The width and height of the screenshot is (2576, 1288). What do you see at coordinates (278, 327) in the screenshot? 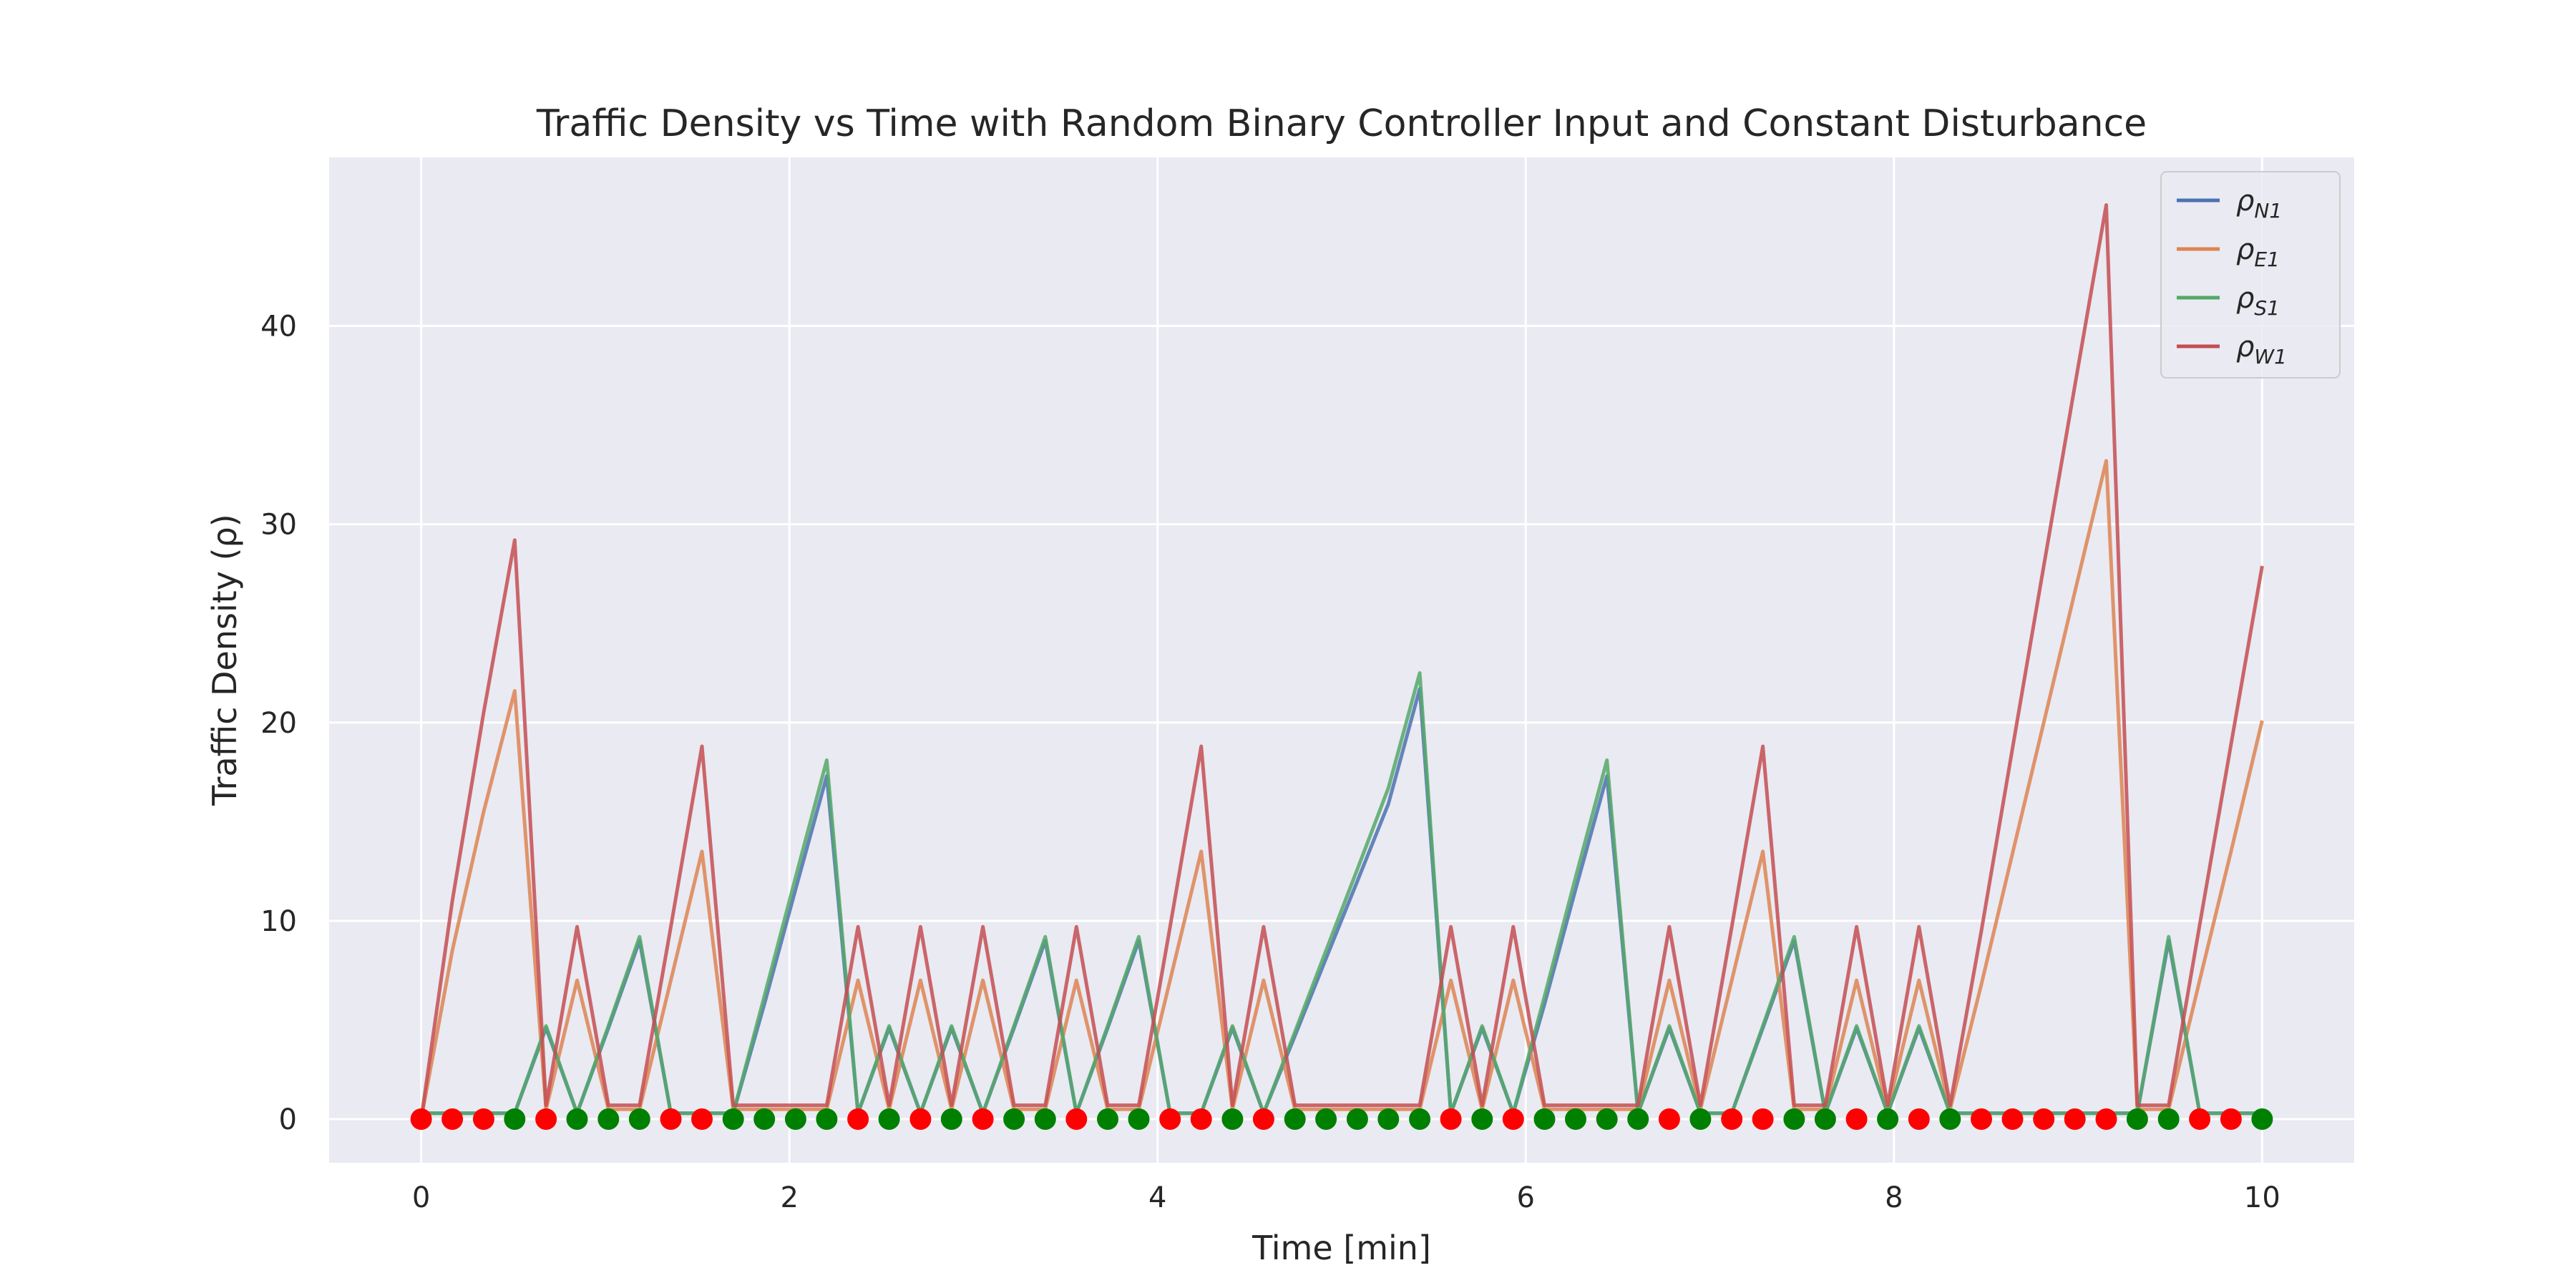
I see `y-tick-label: 40` at bounding box center [278, 327].